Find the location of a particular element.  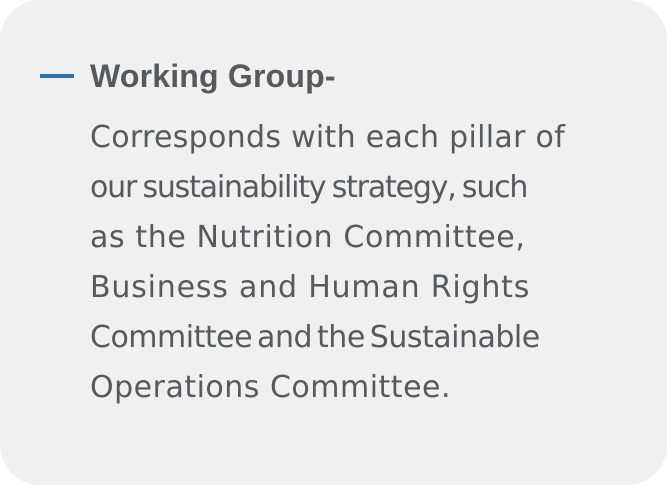

description-line: our sustainability strategy, such is located at coordinates (309, 187).